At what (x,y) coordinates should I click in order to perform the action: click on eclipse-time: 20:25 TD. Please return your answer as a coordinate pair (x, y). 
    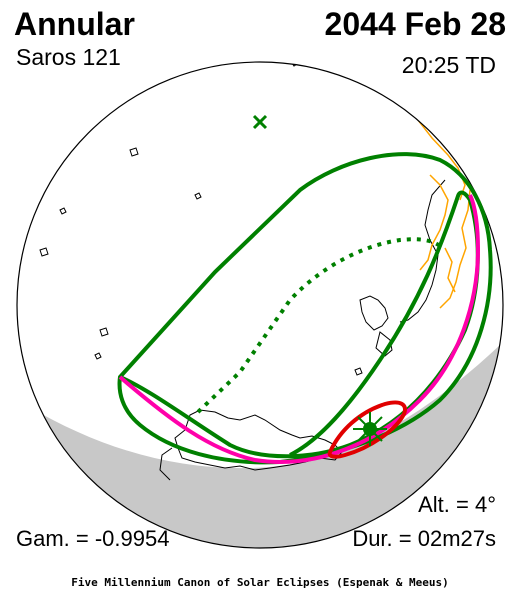
    Looking at the image, I should click on (448, 65).